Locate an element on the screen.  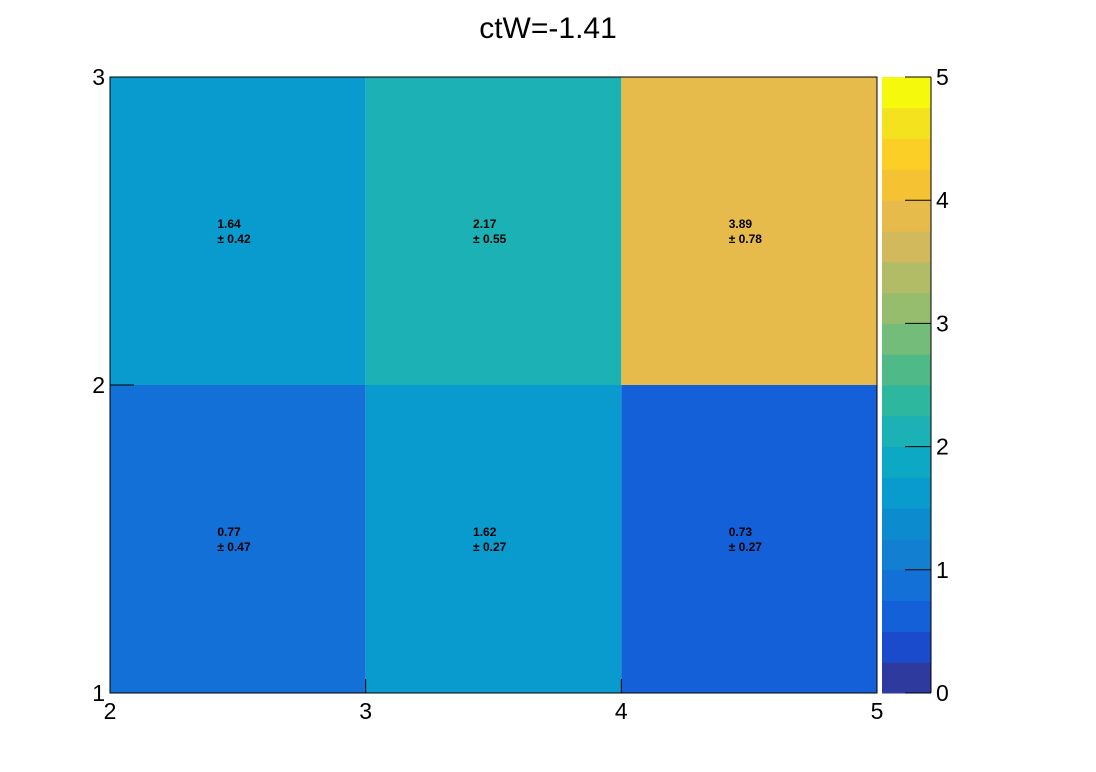
colorbar-tick-label: 5 is located at coordinates (942, 77).